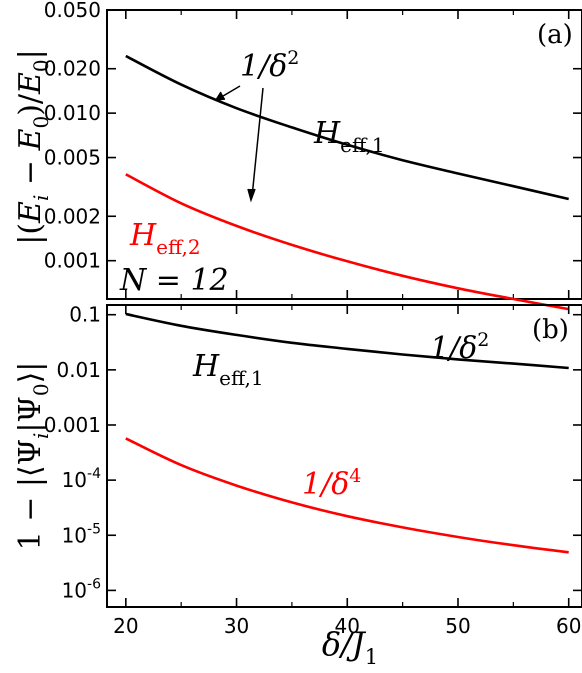  Describe the element at coordinates (30, 427) in the screenshot. I see `ylabel-b-mid: |` at that location.